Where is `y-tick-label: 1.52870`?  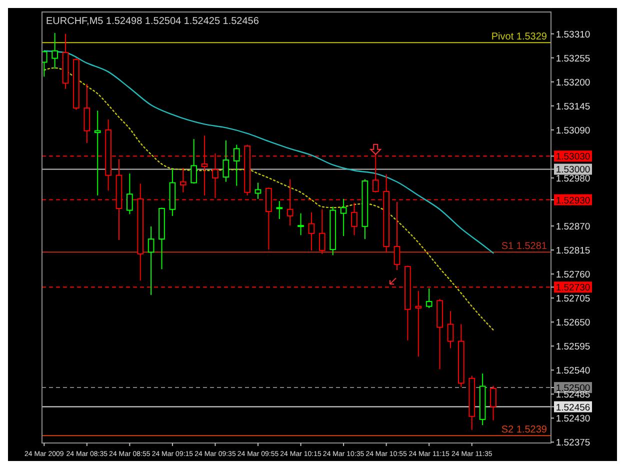
y-tick-label: 1.52870 is located at coordinates (573, 226).